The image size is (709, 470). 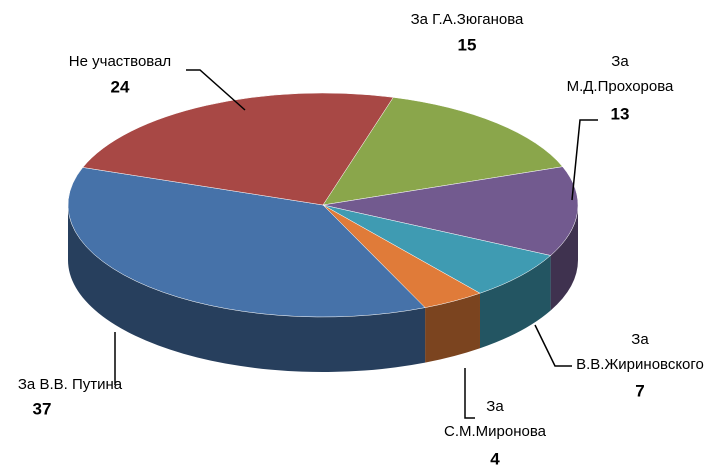 What do you see at coordinates (620, 113) in the screenshot?
I see `value-label: 13` at bounding box center [620, 113].